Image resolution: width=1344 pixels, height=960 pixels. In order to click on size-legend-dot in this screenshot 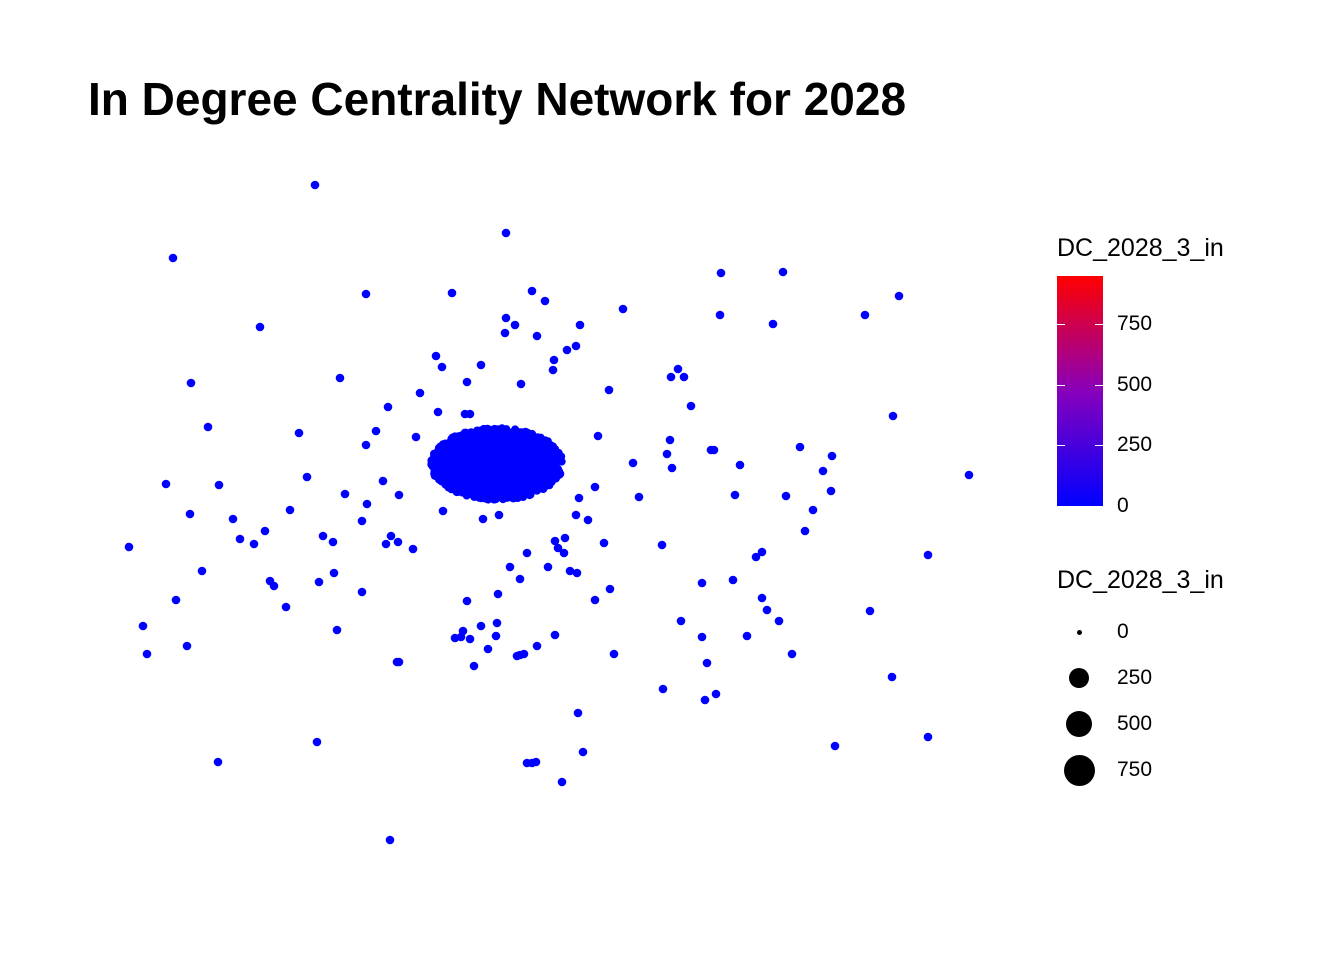, I will do `click(1079, 770)`.